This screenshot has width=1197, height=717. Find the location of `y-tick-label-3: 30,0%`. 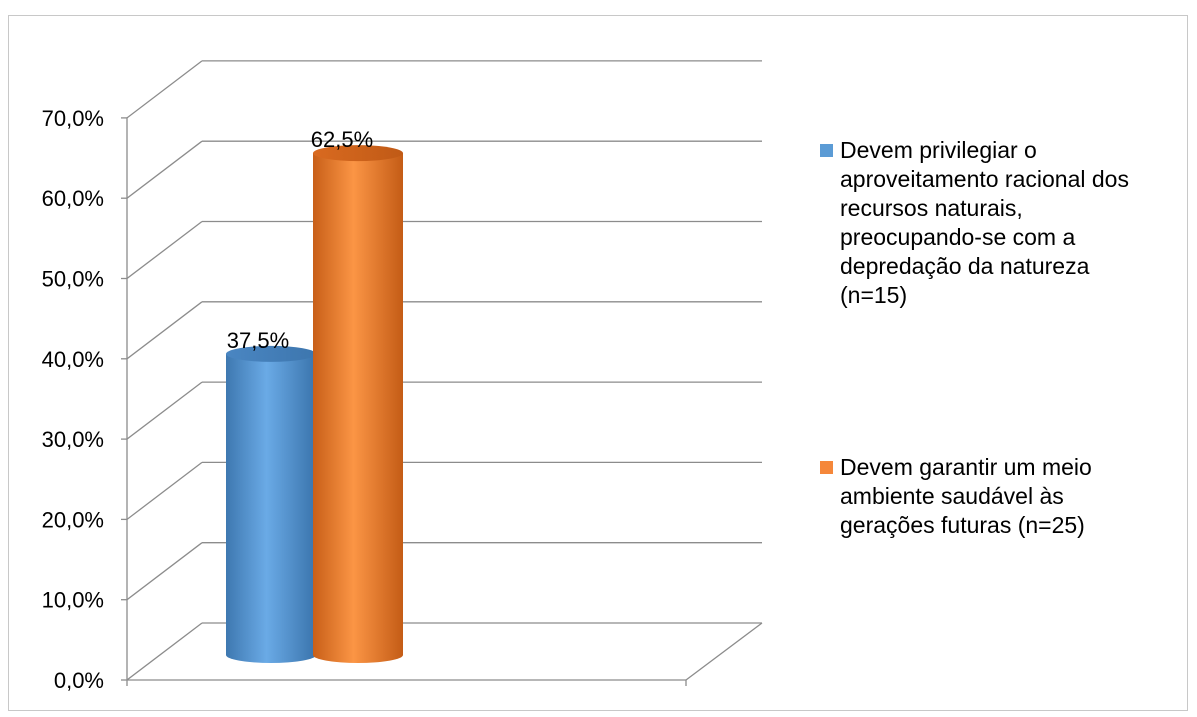

y-tick-label-3: 30,0% is located at coordinates (73, 439).